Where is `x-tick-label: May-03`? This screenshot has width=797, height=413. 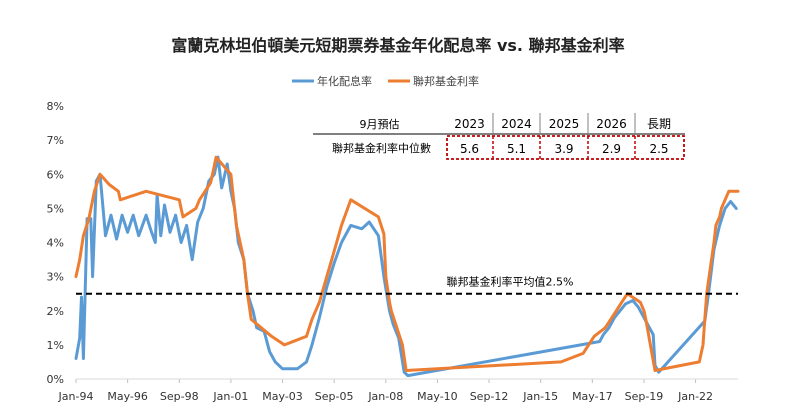
x-tick-label: May-03 is located at coordinates (282, 396).